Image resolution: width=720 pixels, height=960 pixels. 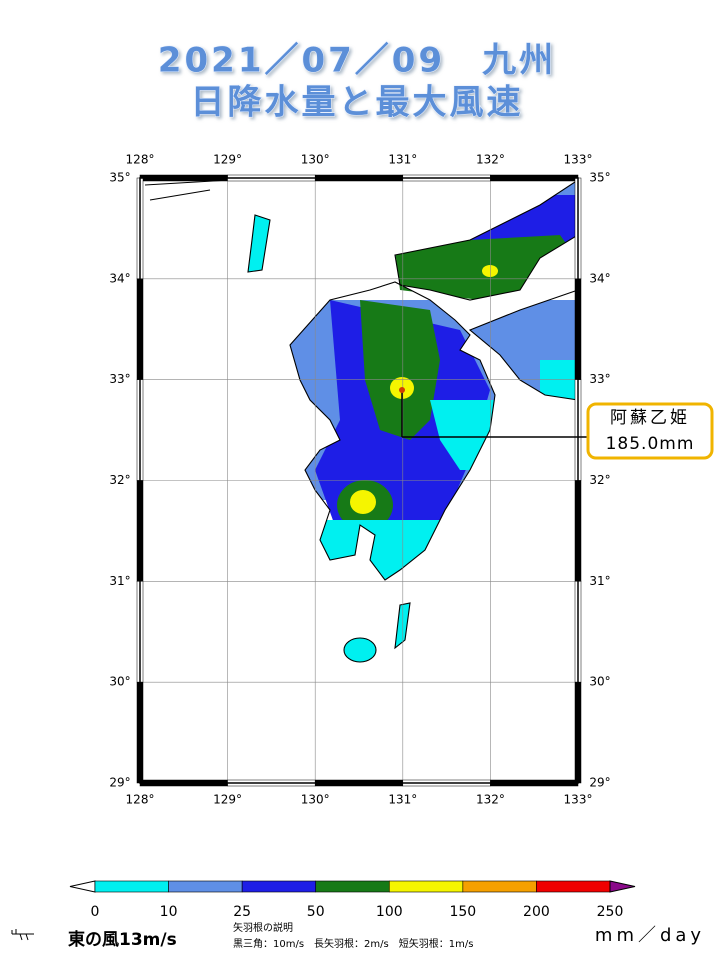 I want to click on colorbar-label: 100, so click(x=389, y=912).